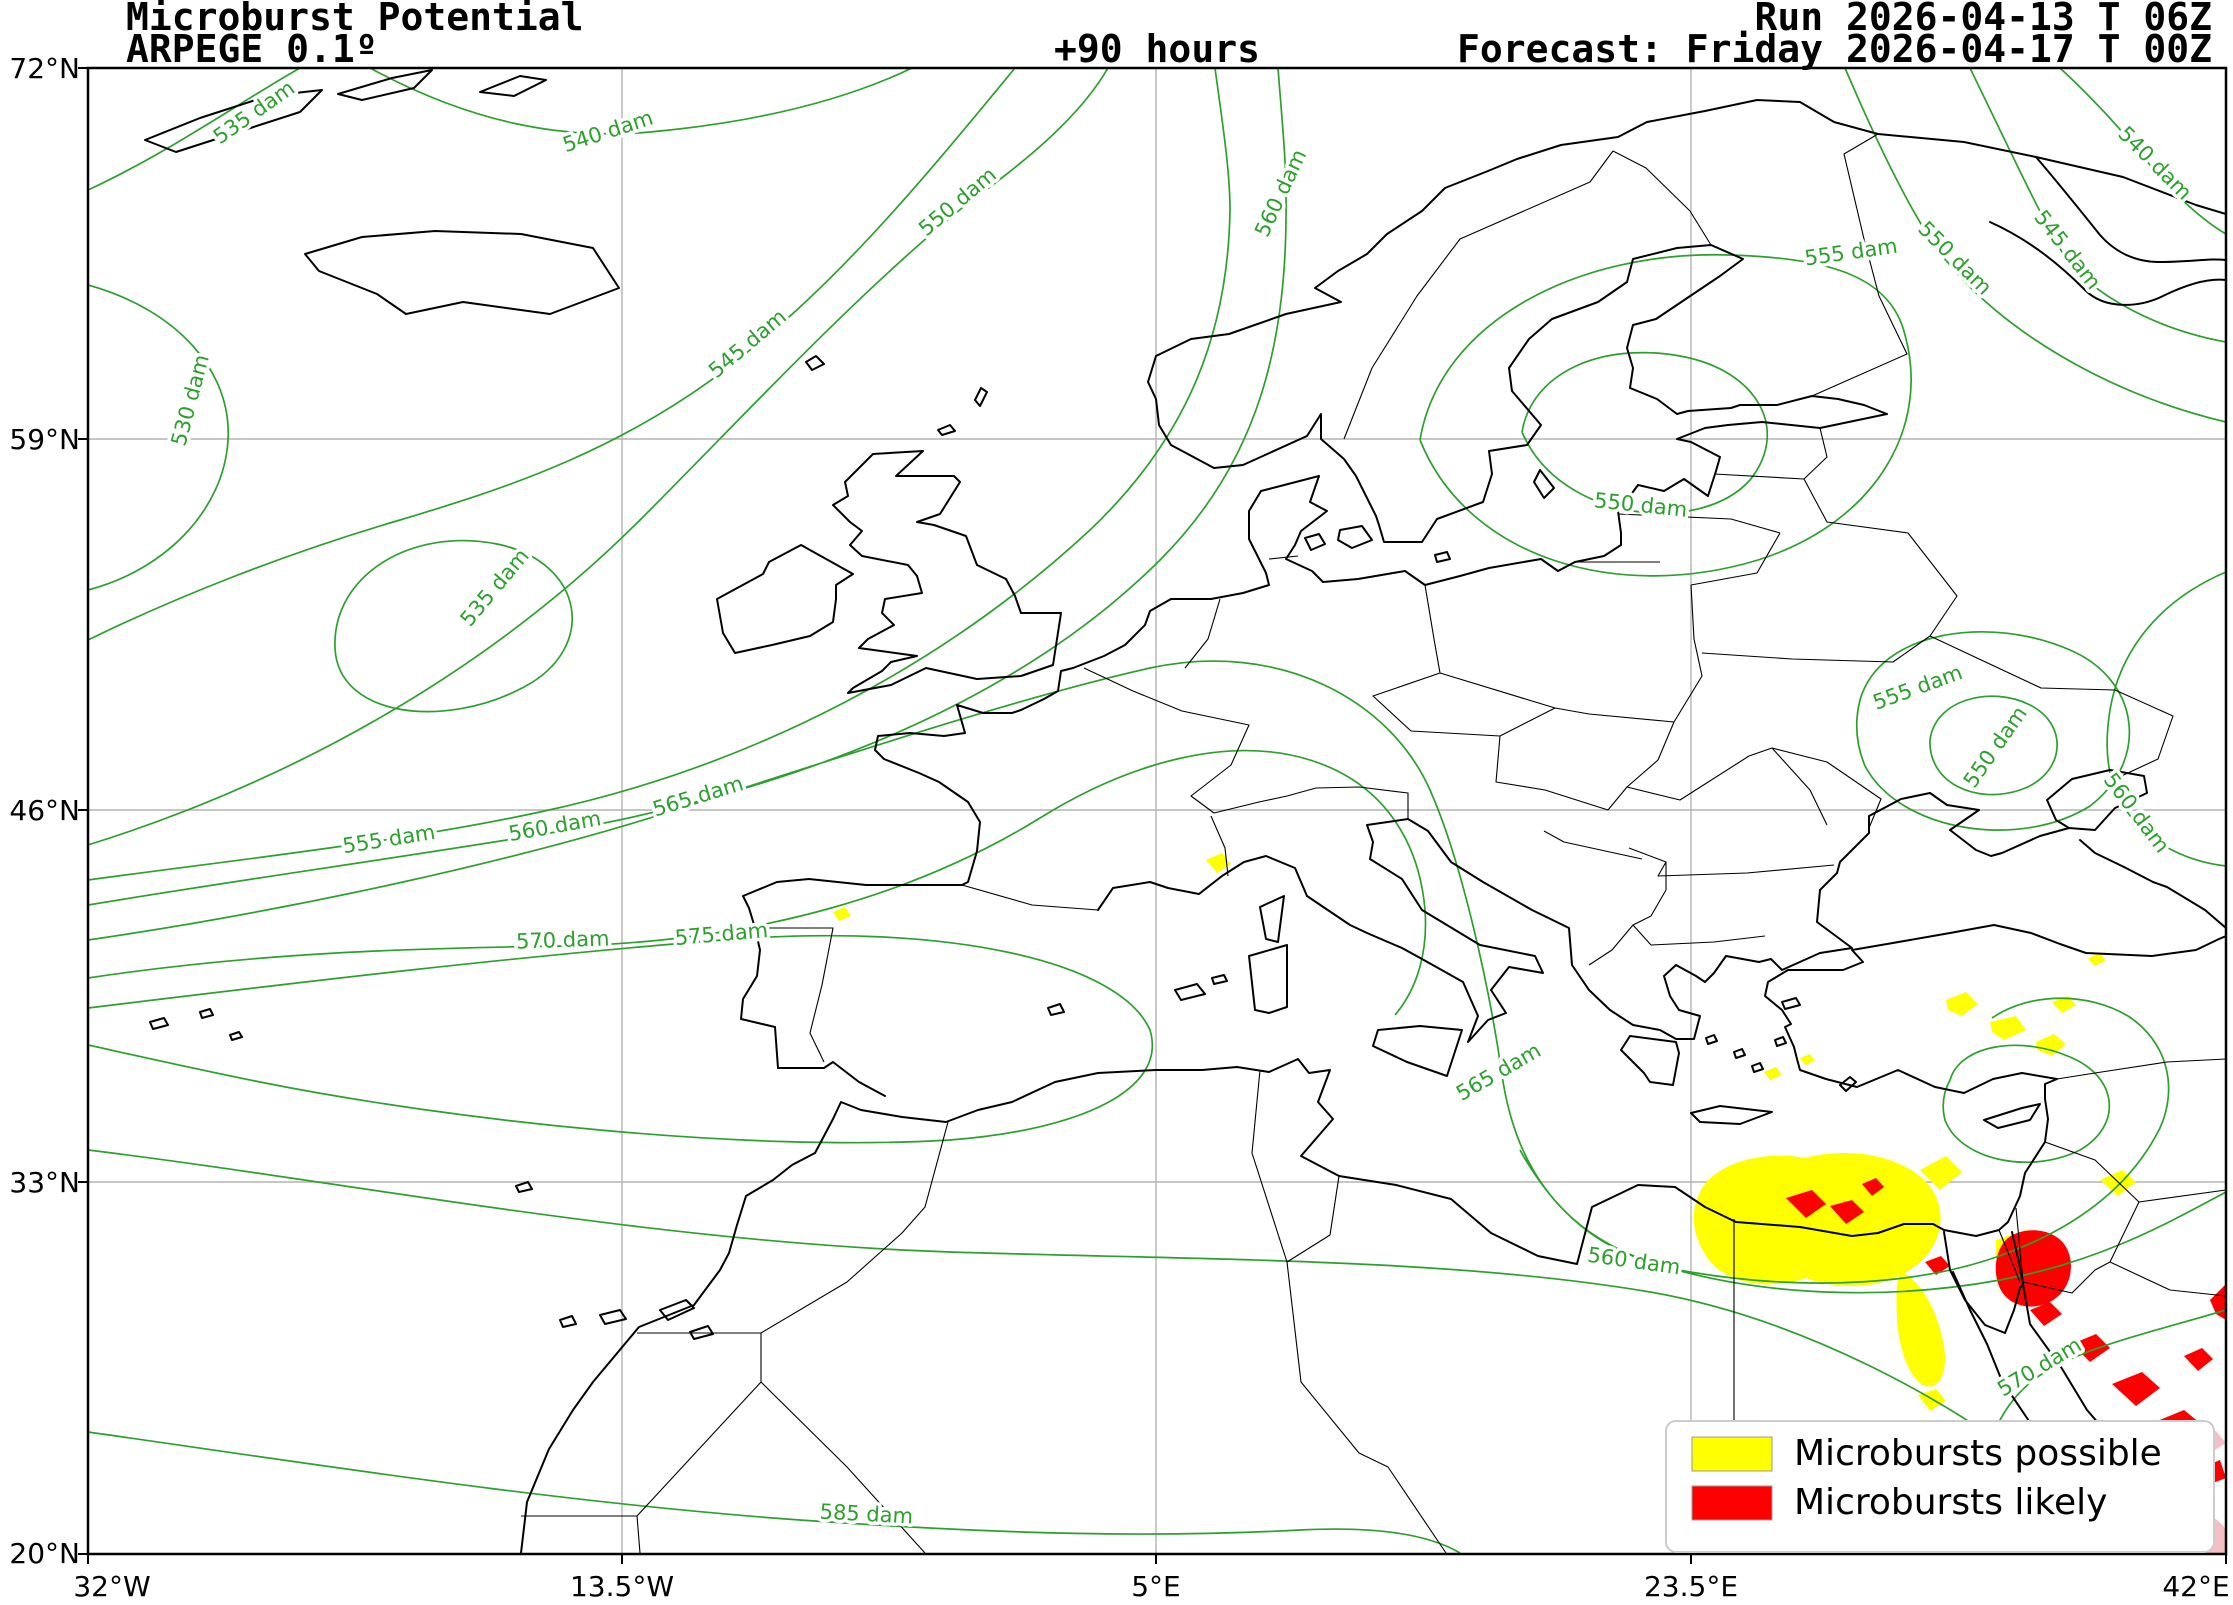  I want to click on legend: Microbursts possible Microbursts likely, so click(1940, 1486).